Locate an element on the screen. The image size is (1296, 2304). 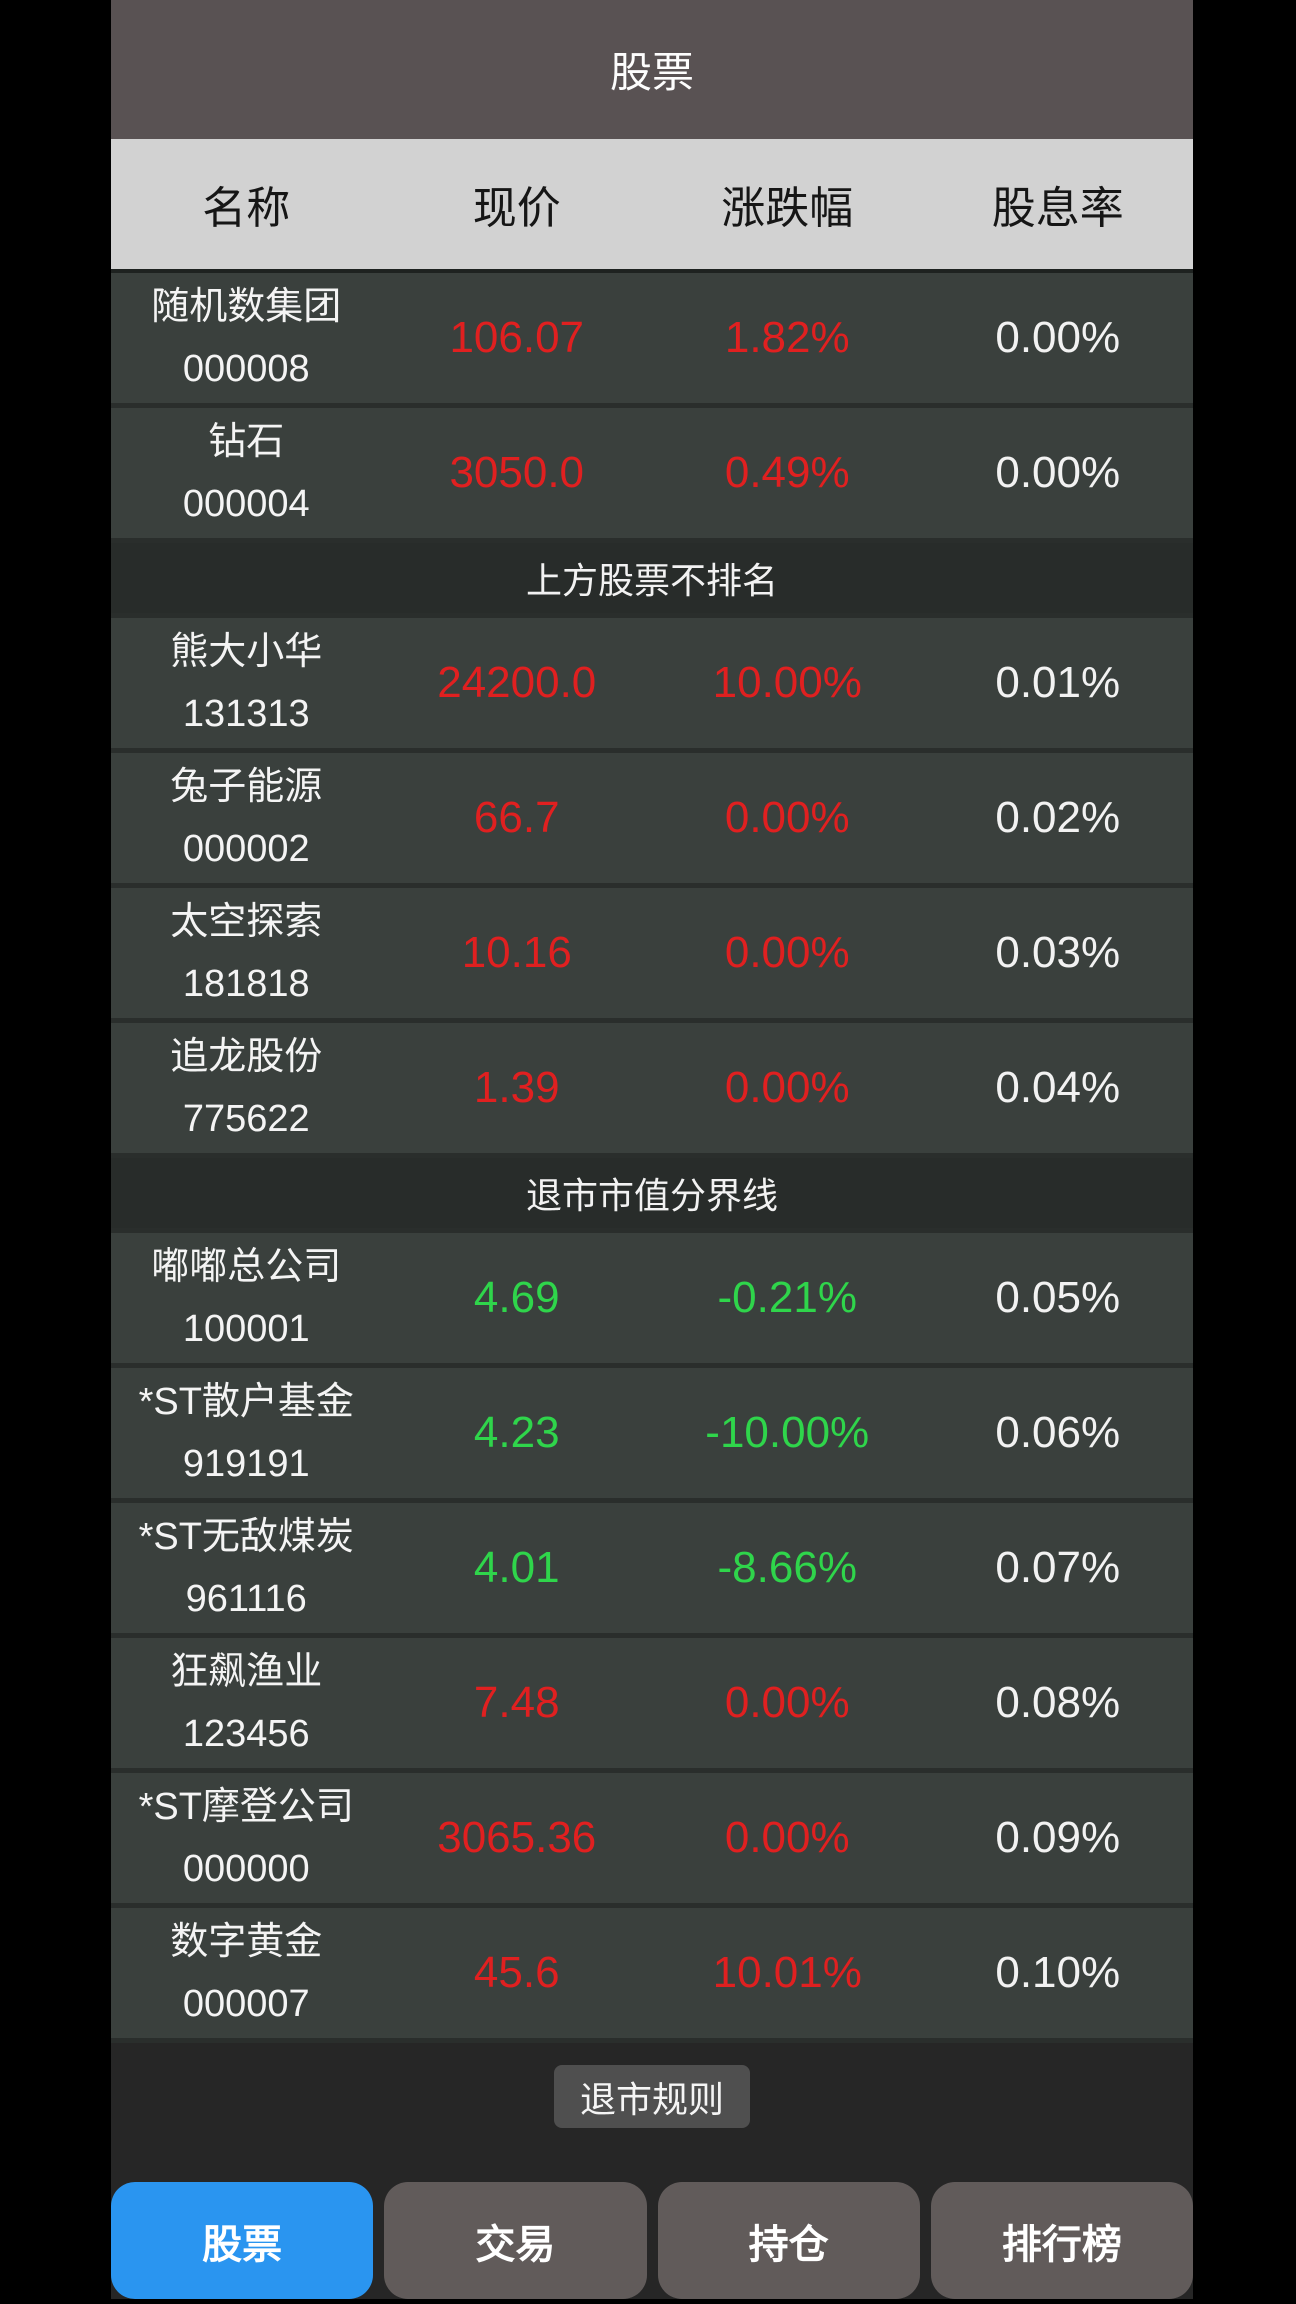
separator-label: 退市市值分界线 is located at coordinates (651, 1195).